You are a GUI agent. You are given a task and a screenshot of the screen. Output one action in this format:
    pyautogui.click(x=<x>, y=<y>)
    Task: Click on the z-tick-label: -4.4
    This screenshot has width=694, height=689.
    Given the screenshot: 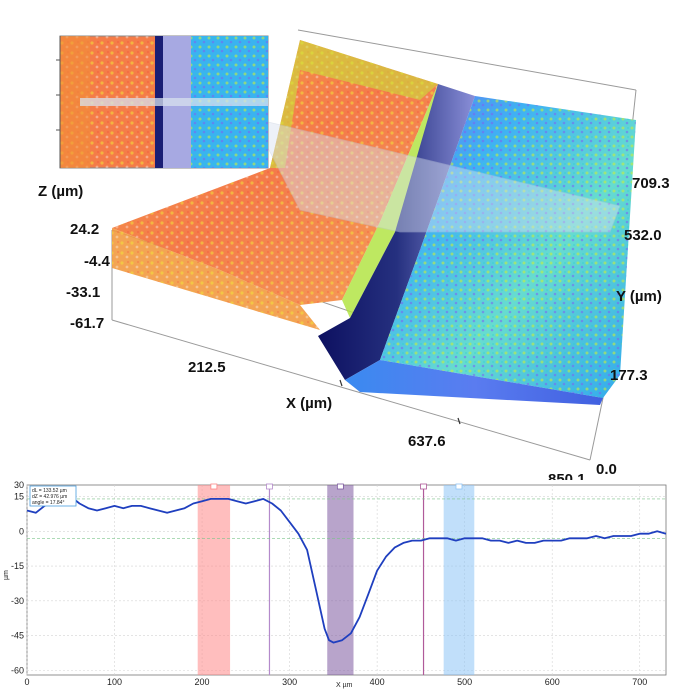 What is the action you would take?
    pyautogui.click(x=97, y=261)
    